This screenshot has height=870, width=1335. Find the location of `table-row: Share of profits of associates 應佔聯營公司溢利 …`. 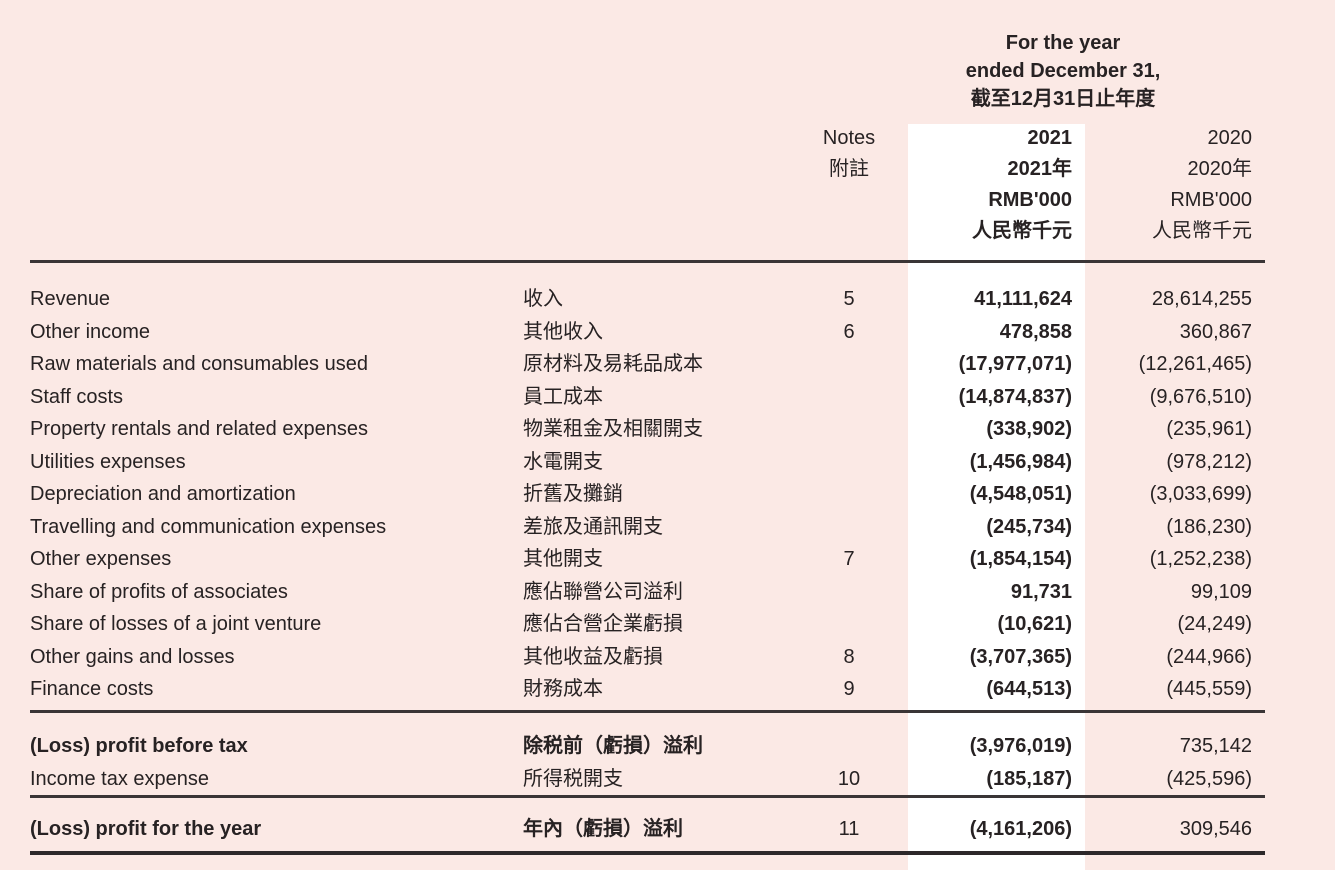

table-row: Share of profits of associates 應佔聯營公司溢利 … is located at coordinates (667, 592).